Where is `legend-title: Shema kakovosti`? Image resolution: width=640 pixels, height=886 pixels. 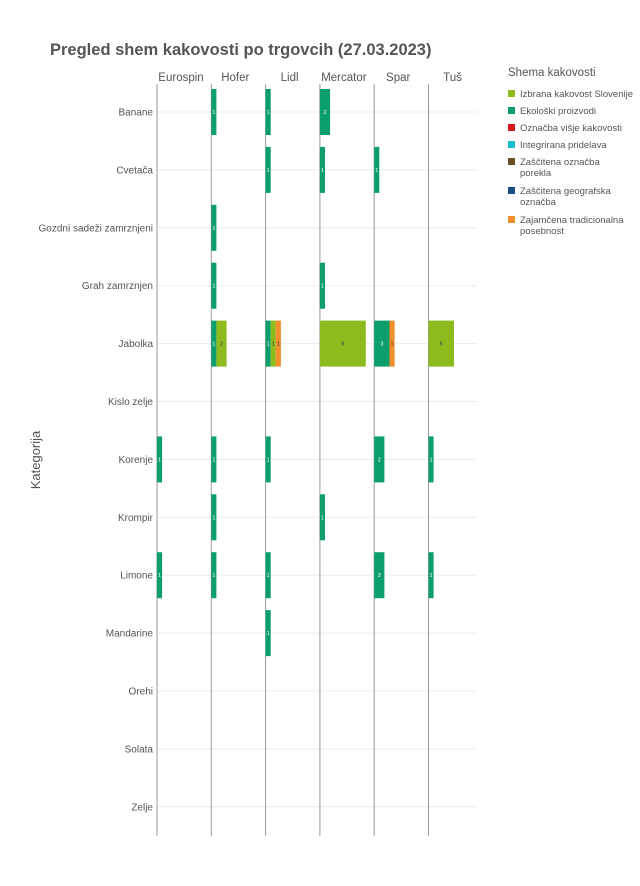 legend-title: Shema kakovosti is located at coordinates (552, 73).